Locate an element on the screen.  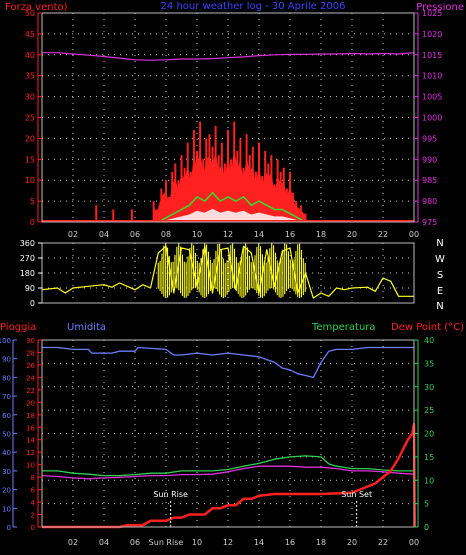
chart-title: 24 hour weather log - 30 Aprile 2006 is located at coordinates (253, 6).